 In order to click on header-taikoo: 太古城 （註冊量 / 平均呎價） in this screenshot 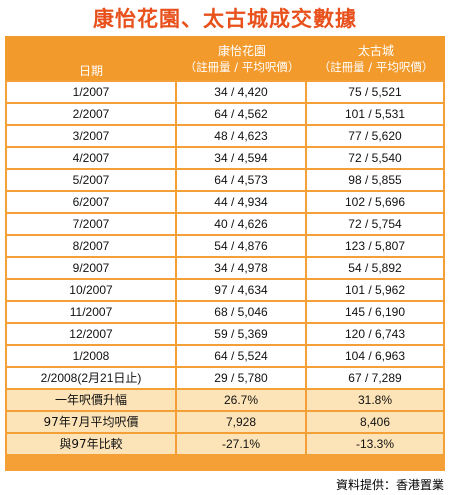, I will do `click(376, 58)`.